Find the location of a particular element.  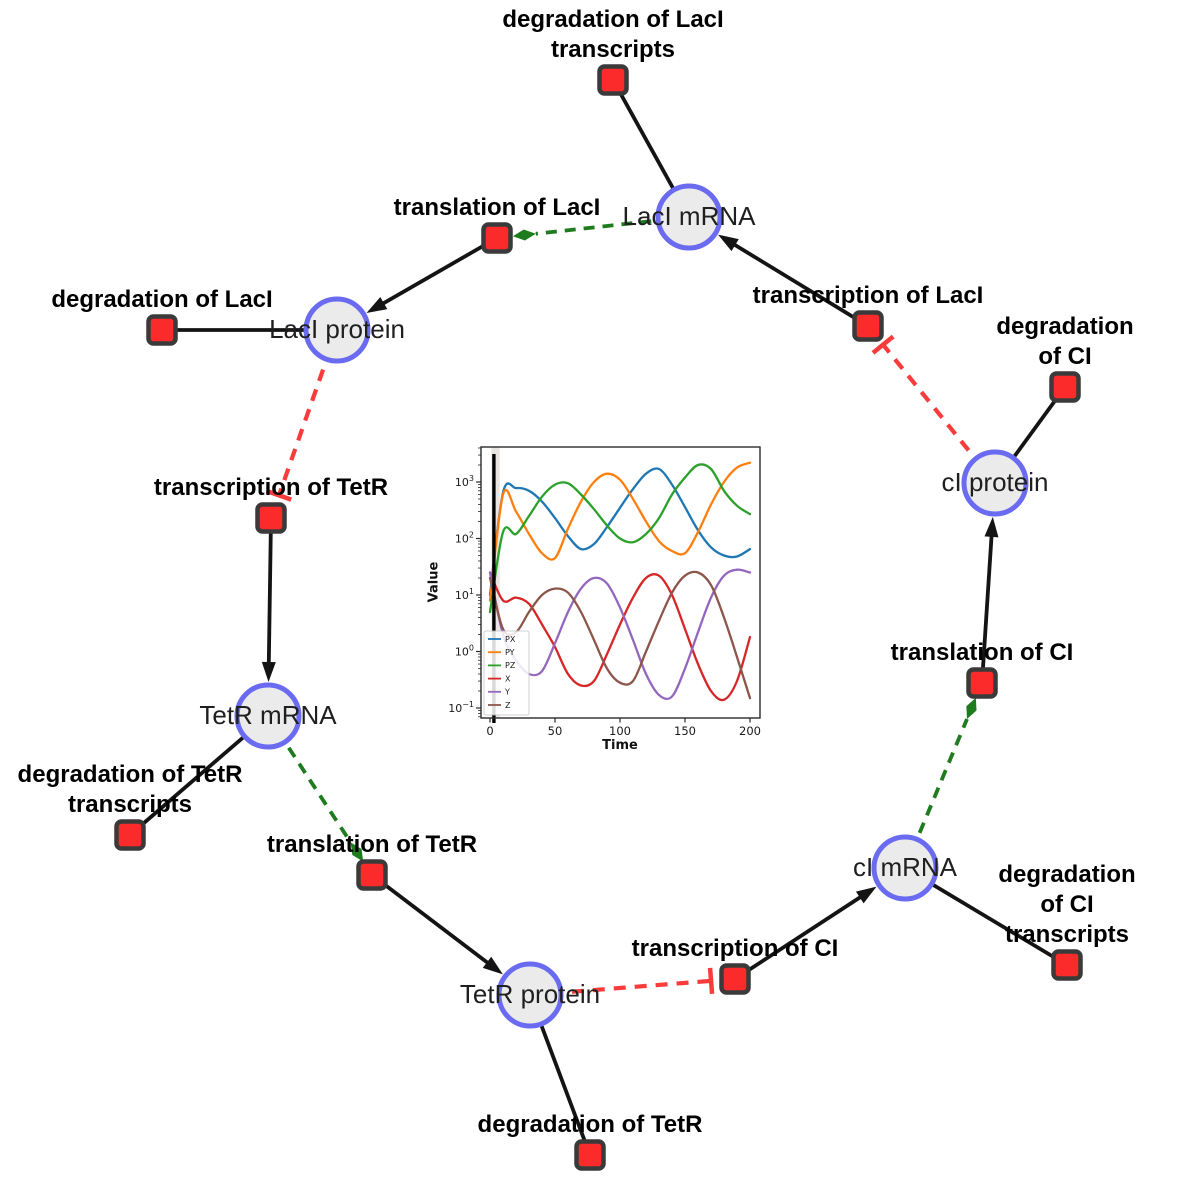

edge-transcription-tetr-tetr-mrna is located at coordinates (269, 591).